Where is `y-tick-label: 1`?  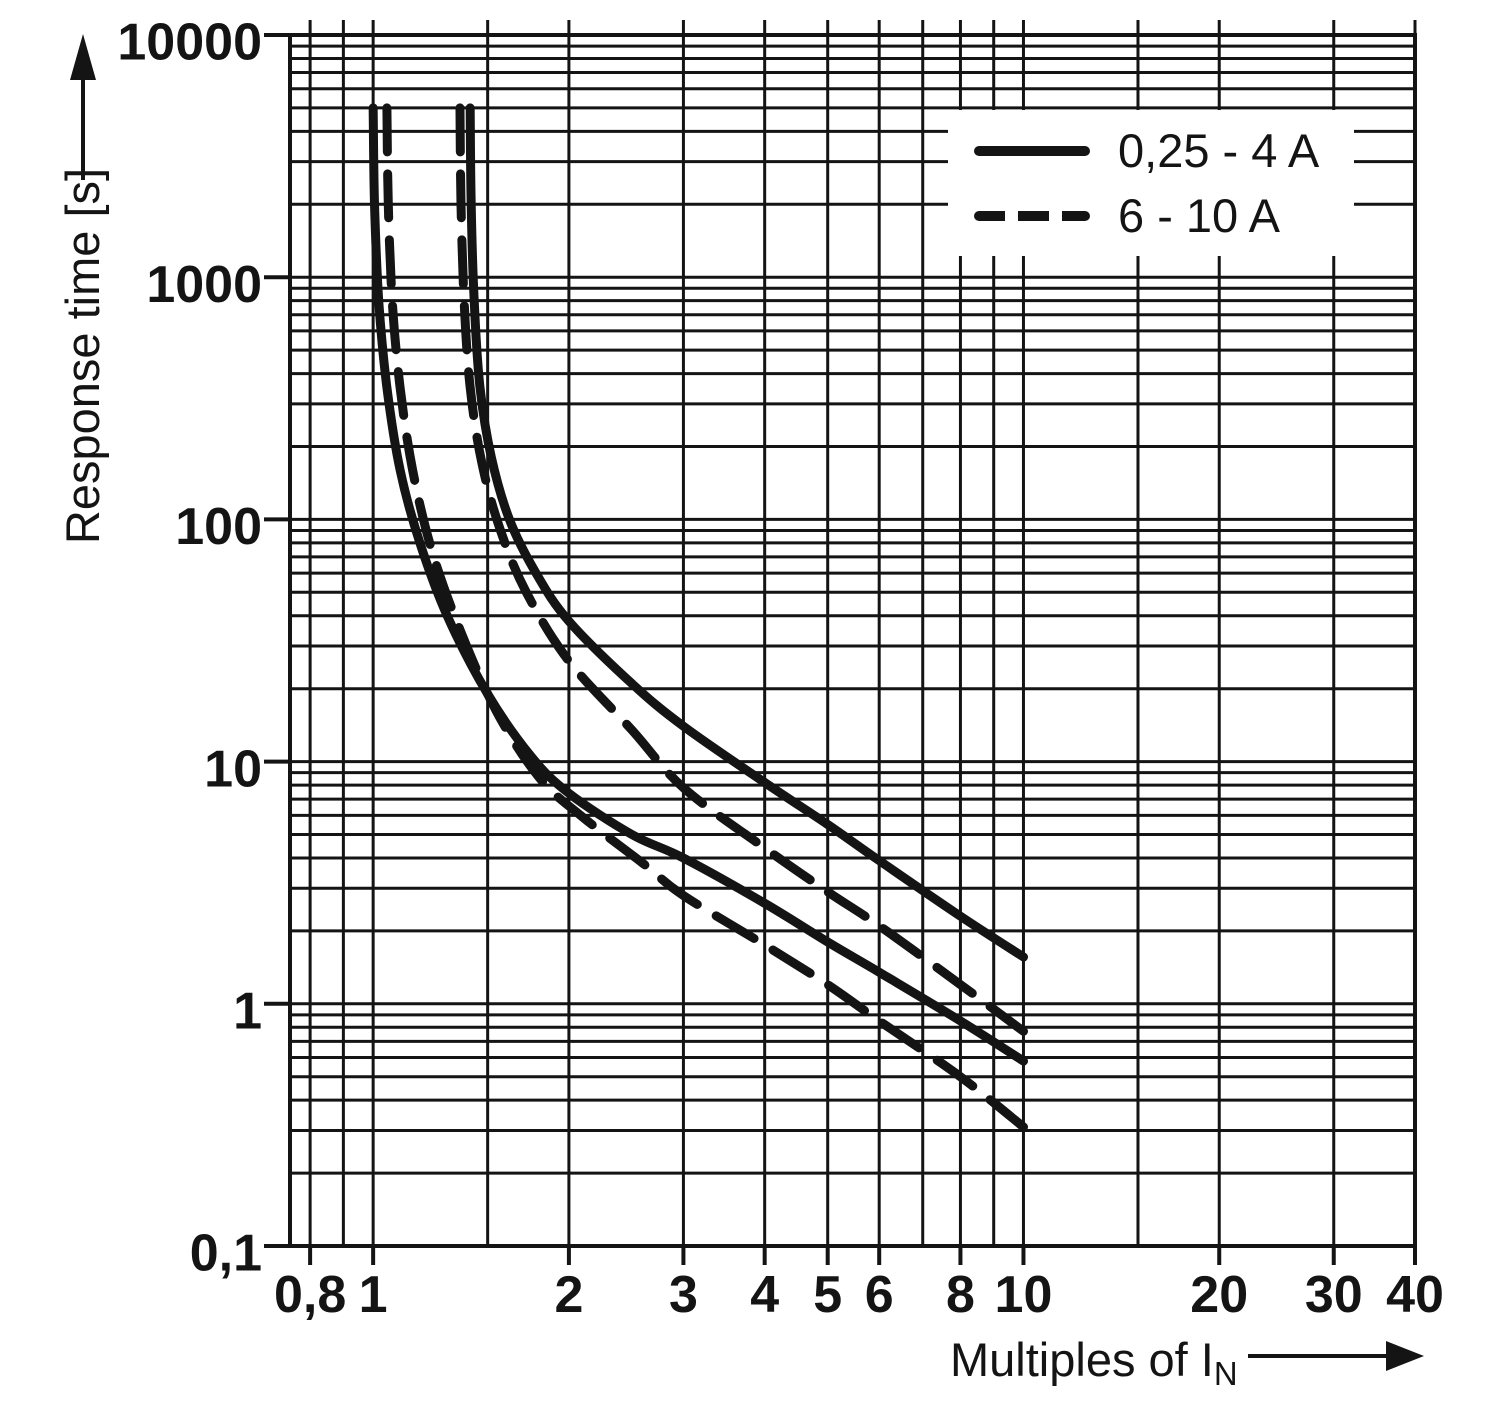 y-tick-label: 1 is located at coordinates (247, 1012).